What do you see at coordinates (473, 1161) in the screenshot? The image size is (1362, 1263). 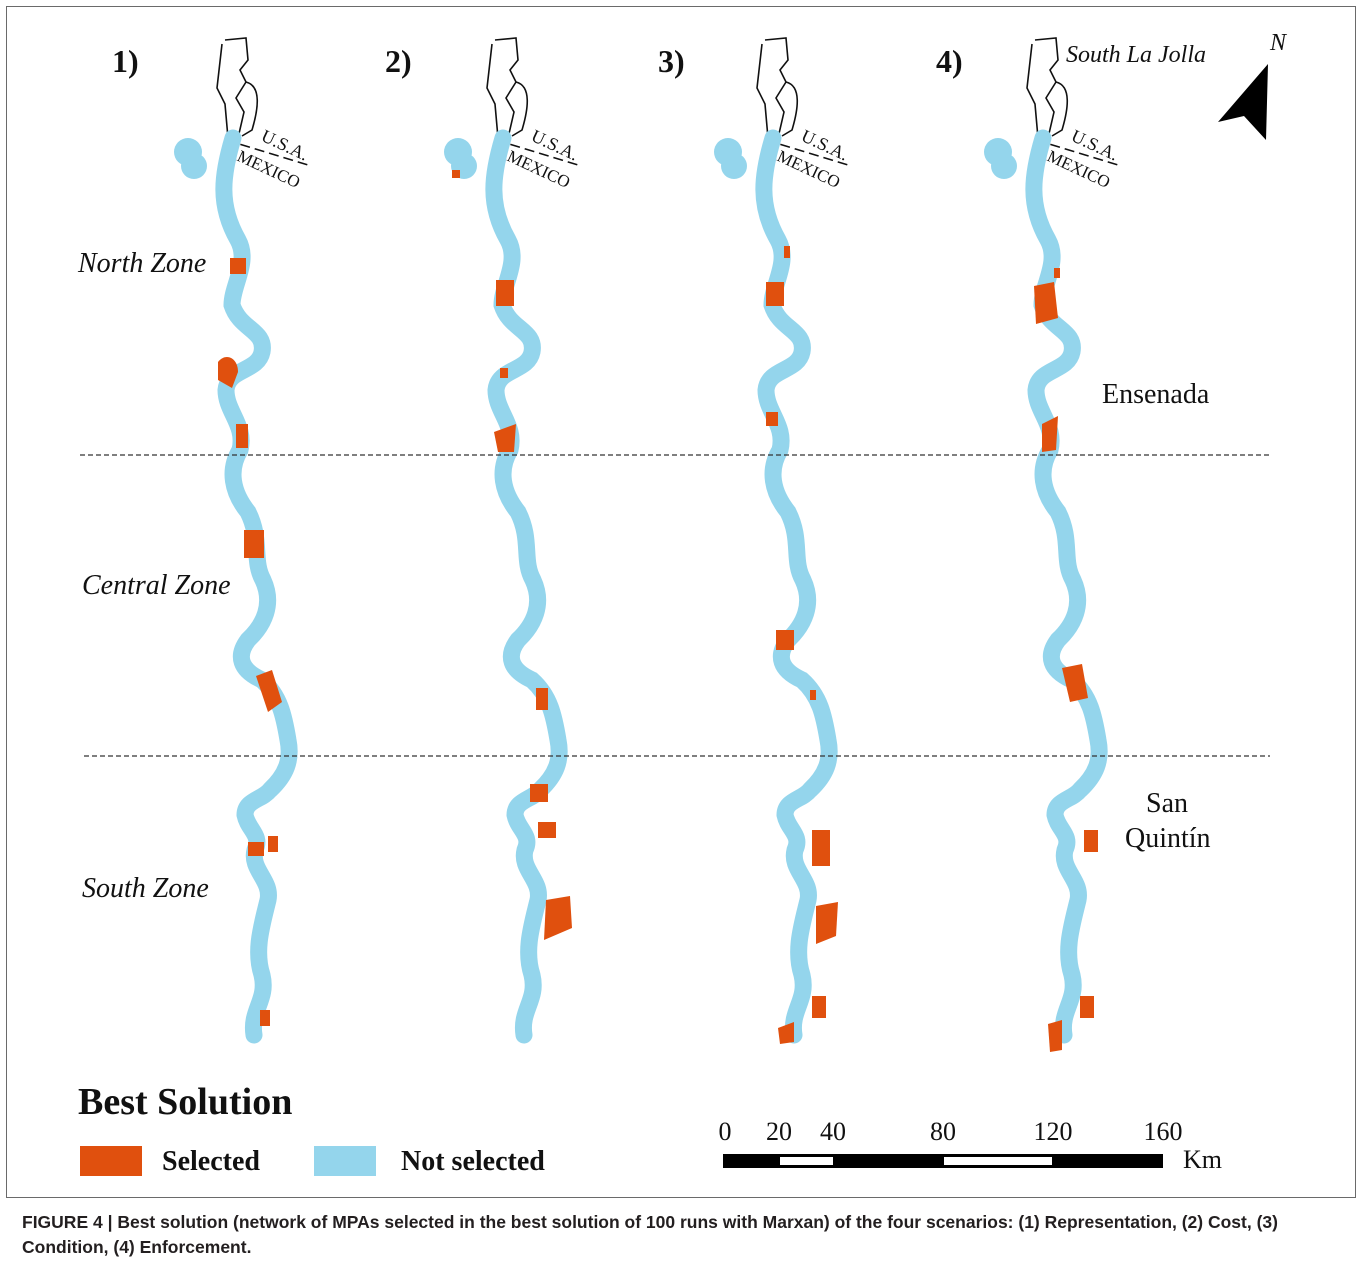 I see `legend-label-not-selected: Not selected` at bounding box center [473, 1161].